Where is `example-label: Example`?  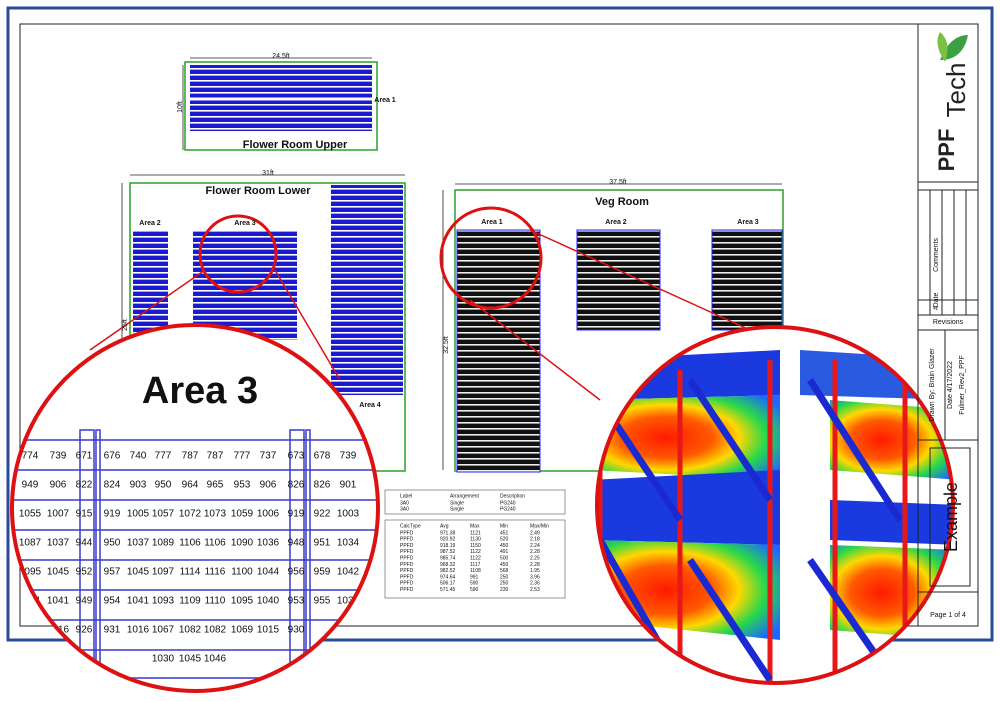 example-label: Example is located at coordinates (951, 517).